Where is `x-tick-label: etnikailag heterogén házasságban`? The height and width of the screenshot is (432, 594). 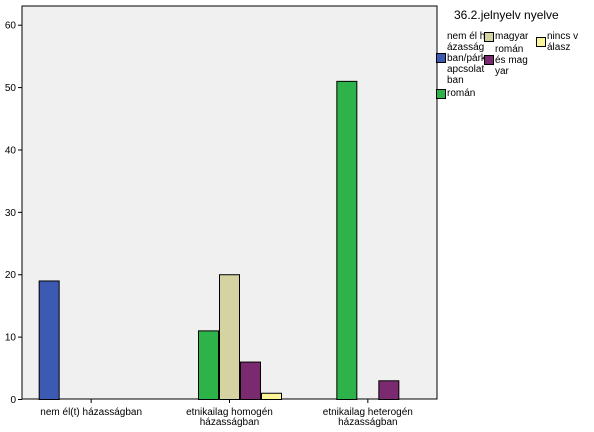
x-tick-label: etnikailag heterogén házasságban is located at coordinates (368, 417).